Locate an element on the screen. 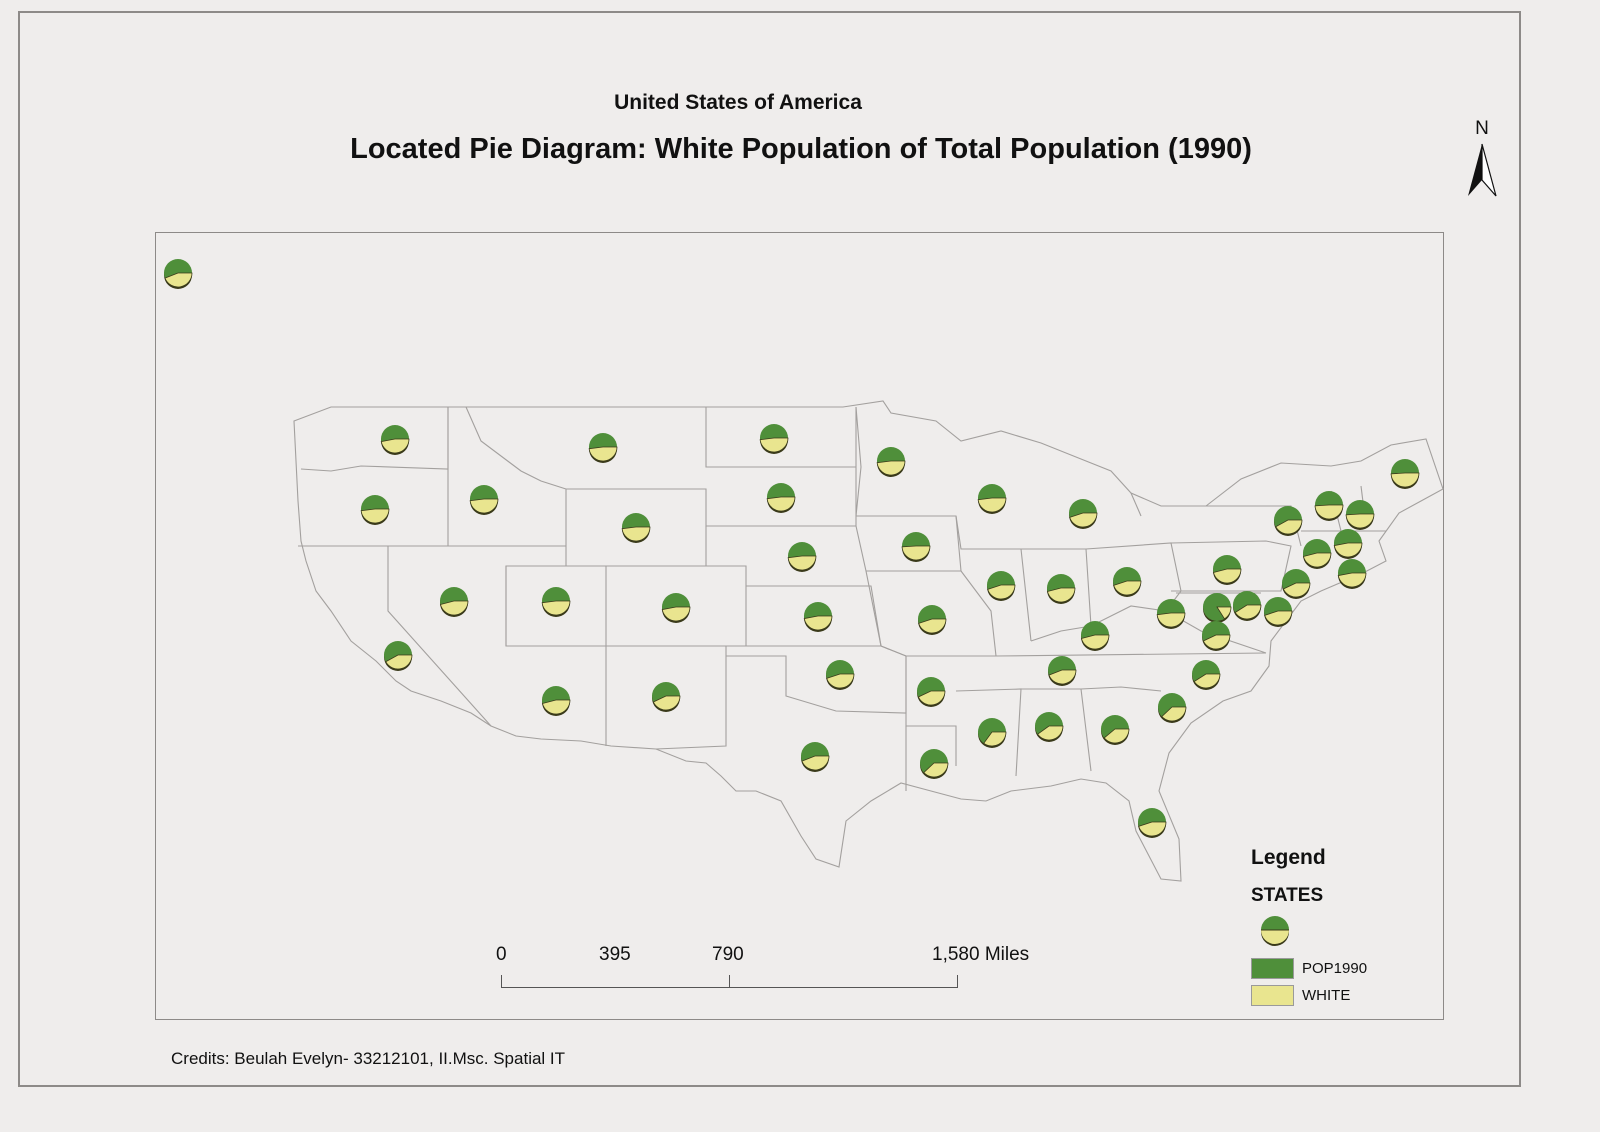  map-subtitle: United States of America is located at coordinates (738, 102).